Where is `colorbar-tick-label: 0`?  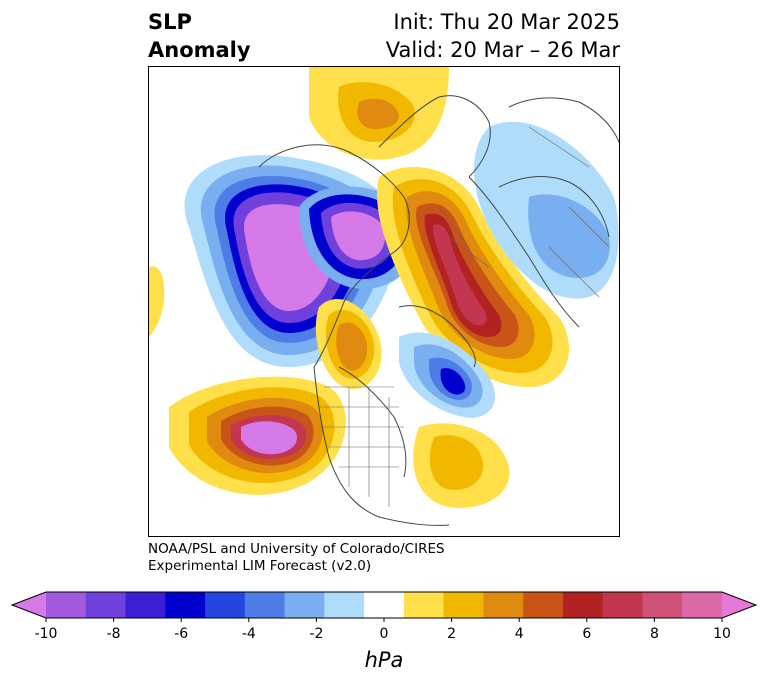
colorbar-tick-label: 0 is located at coordinates (384, 634).